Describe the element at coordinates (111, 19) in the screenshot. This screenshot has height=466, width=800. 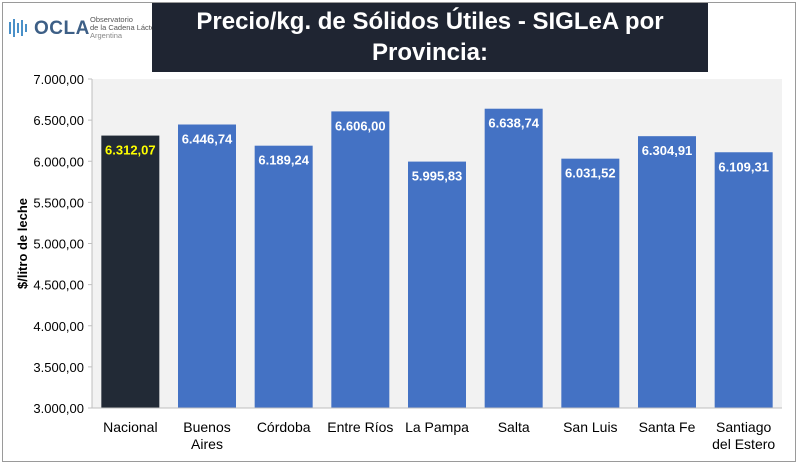
I see `logo-subtitle-line1: Observatorio` at that location.